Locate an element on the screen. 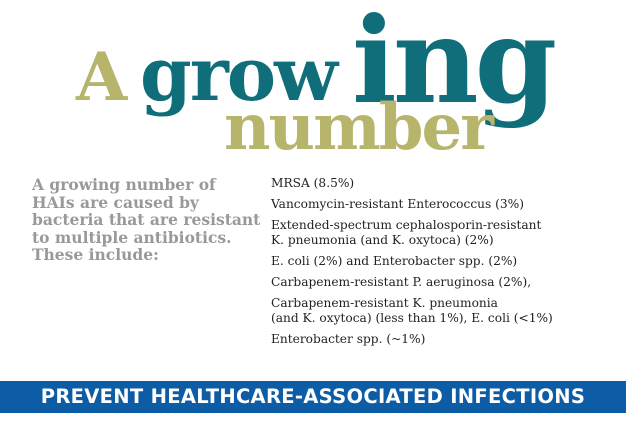  list-item: E. coli (2%) and Enterobacter spp. (2%) is located at coordinates (394, 261).